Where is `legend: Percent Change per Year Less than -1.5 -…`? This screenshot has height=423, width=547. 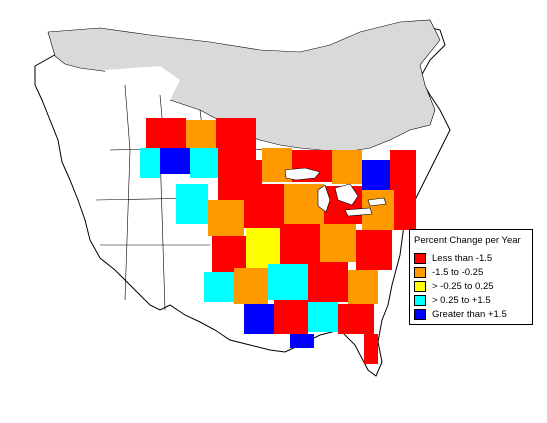
legend: Percent Change per Year Less than -1.5 -… is located at coordinates (471, 277).